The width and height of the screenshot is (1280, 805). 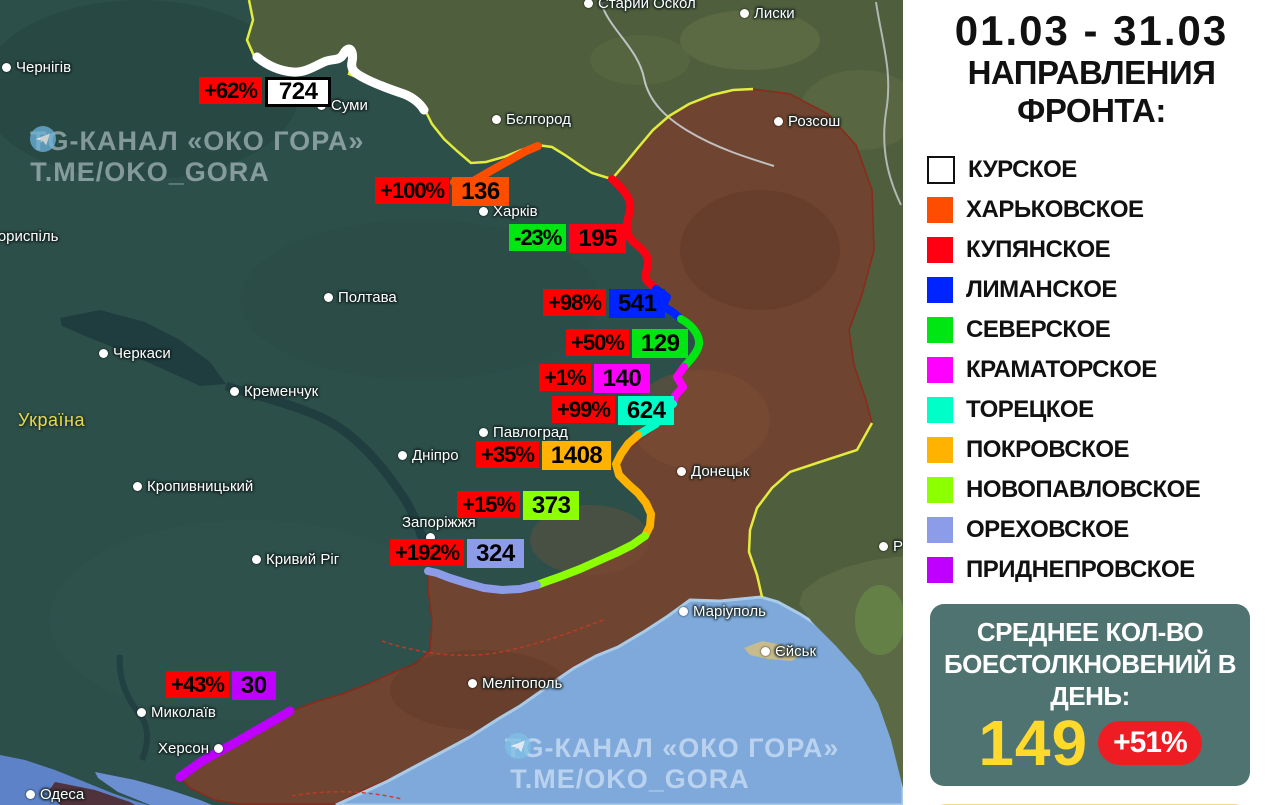 What do you see at coordinates (488, 504) in the screenshot?
I see `stat-pct: +15%` at bounding box center [488, 504].